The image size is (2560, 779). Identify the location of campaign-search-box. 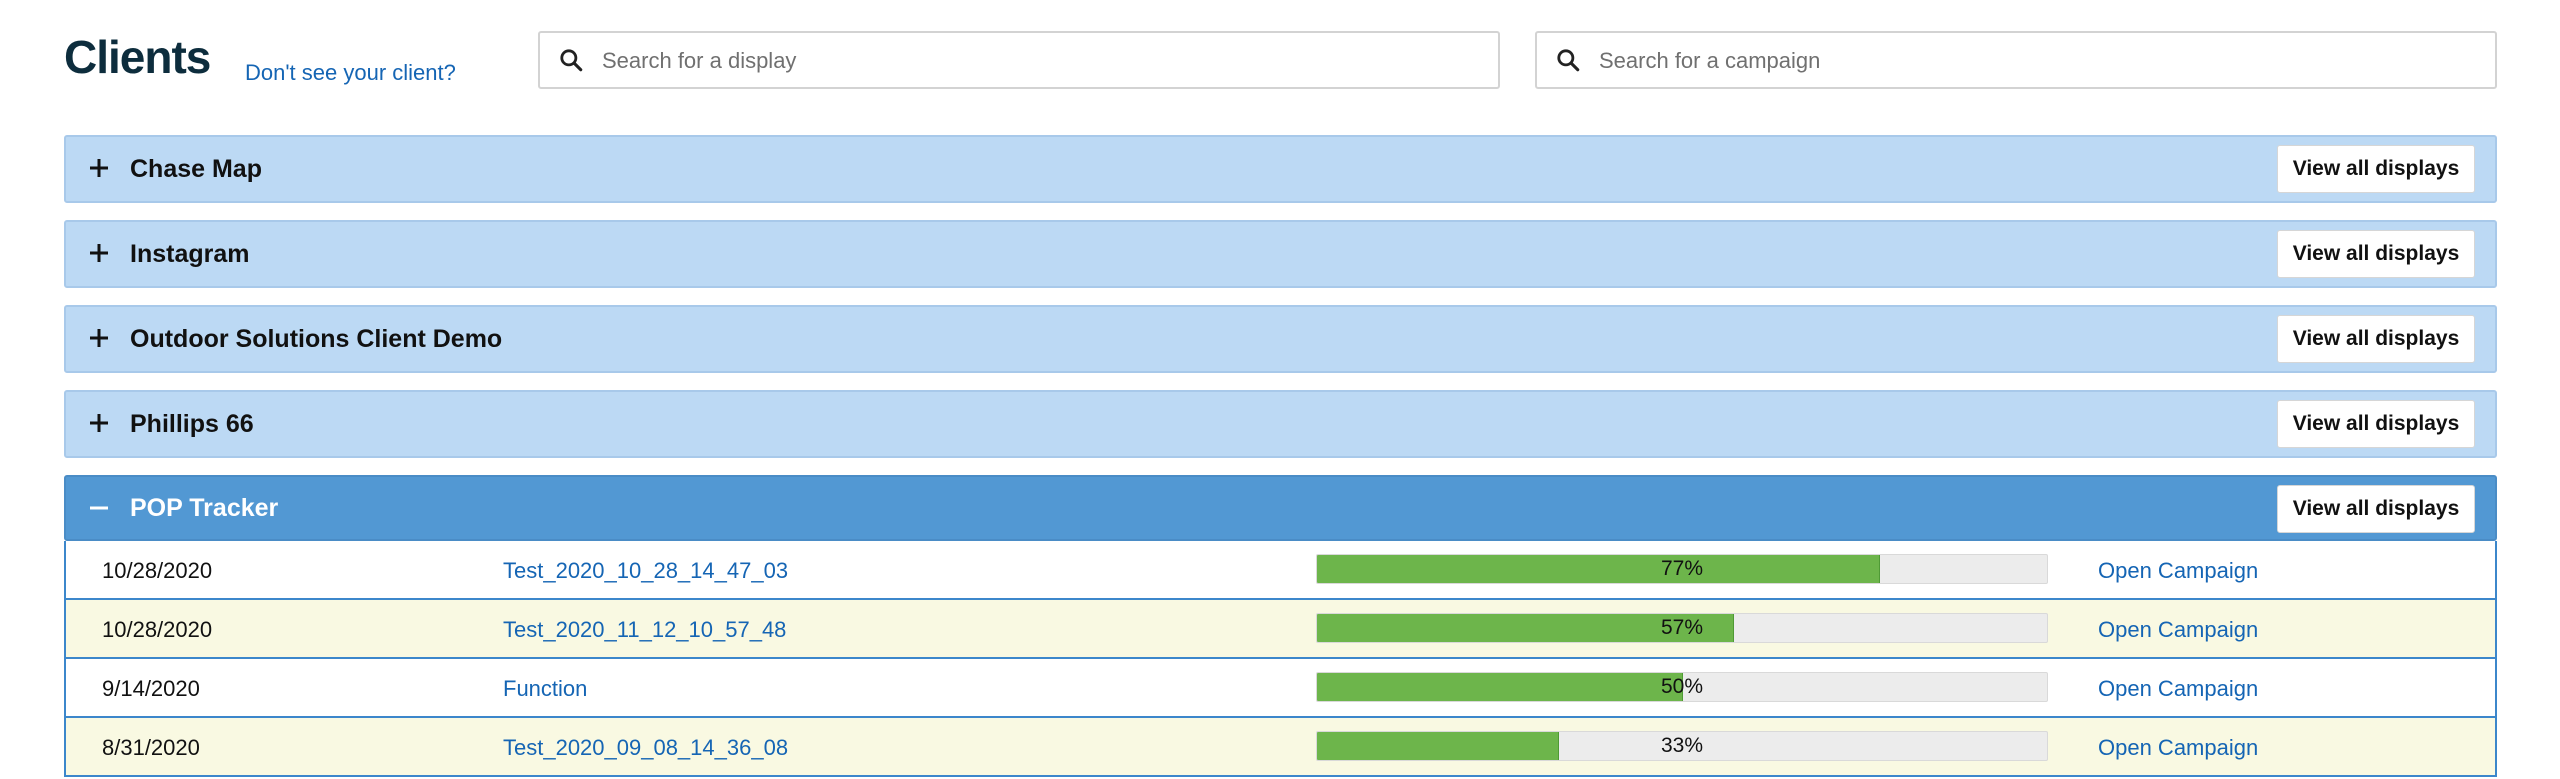
(2016, 60).